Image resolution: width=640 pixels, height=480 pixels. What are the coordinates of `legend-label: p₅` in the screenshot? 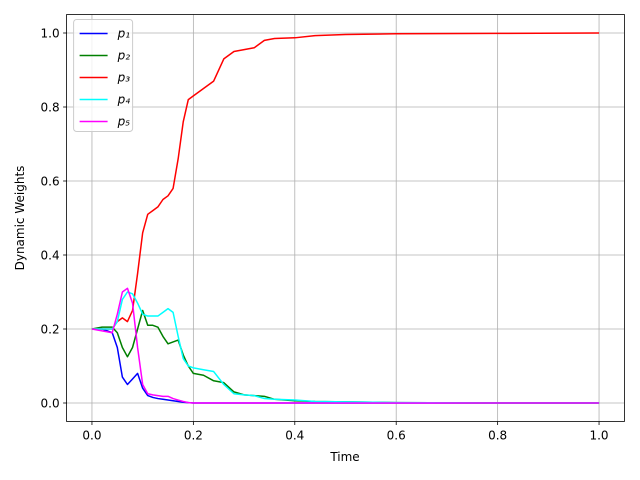 It's located at (124, 122).